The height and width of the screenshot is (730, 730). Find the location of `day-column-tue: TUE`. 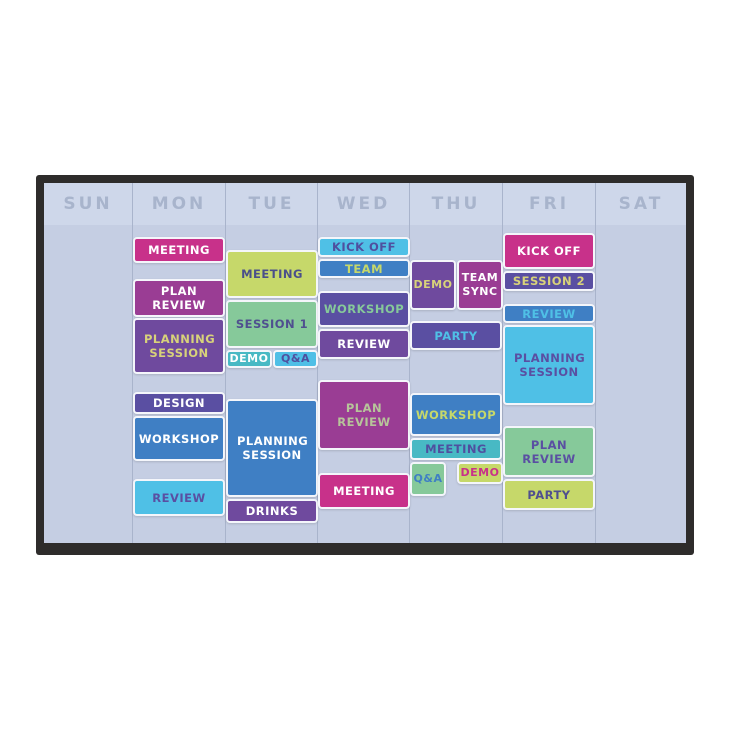

day-column-tue: TUE is located at coordinates (272, 363).